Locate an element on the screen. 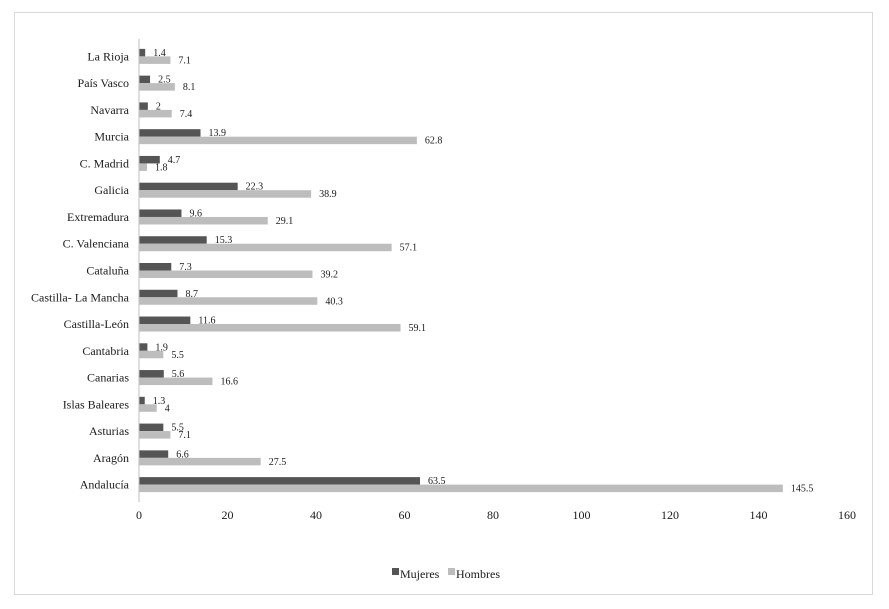 This screenshot has height=609, width=889. data-label-mujeres: 13.9 is located at coordinates (218, 133).